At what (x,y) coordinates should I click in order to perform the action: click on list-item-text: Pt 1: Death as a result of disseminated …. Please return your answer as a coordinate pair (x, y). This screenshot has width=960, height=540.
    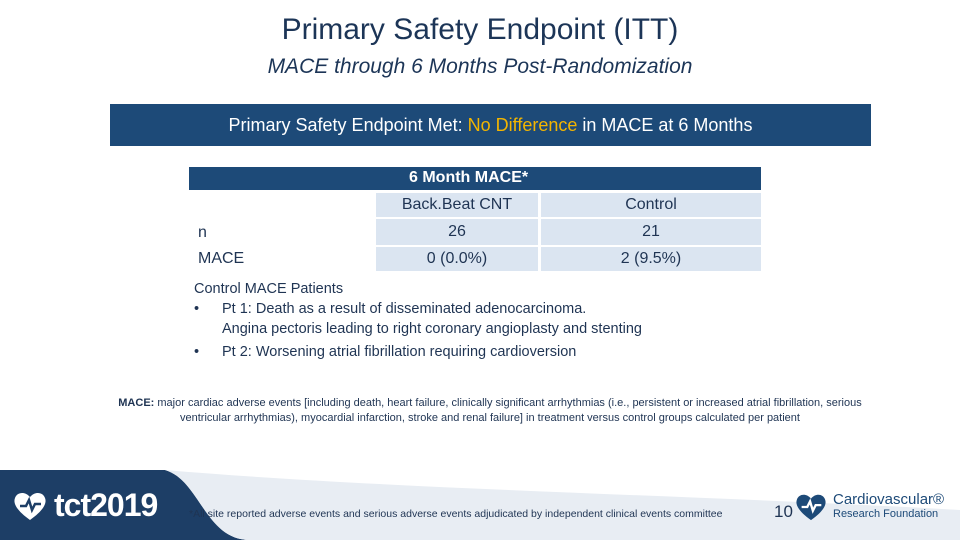
    Looking at the image, I should click on (404, 309).